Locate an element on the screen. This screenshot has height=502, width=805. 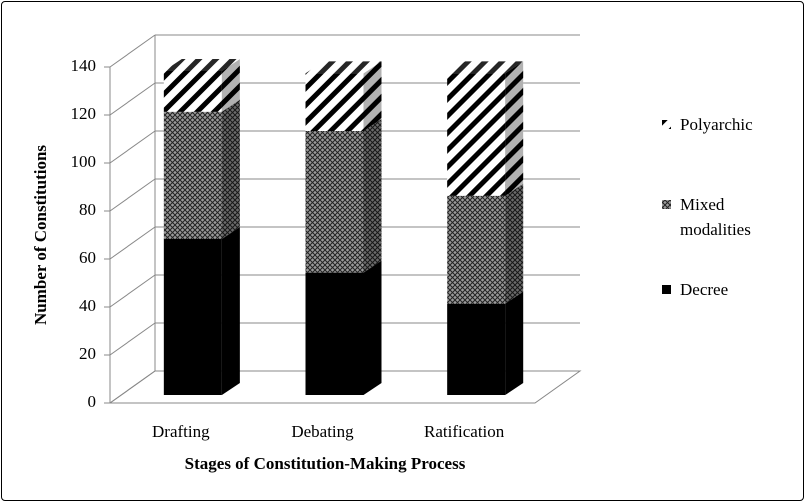
y-tick-label: 0 is located at coordinates (92, 401).